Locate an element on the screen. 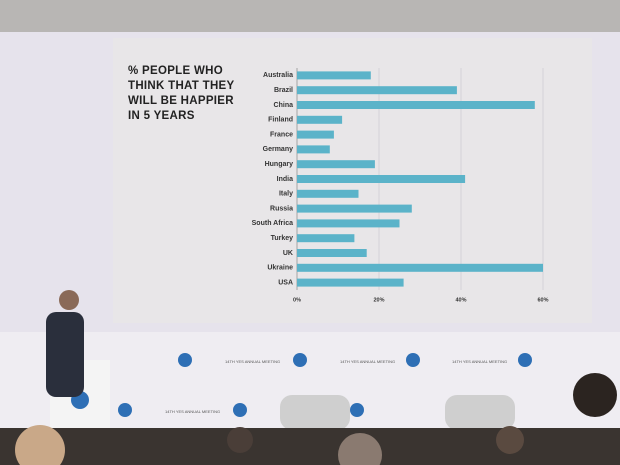 This screenshot has width=620, height=465. x-tick-label: 40% is located at coordinates (460, 300).